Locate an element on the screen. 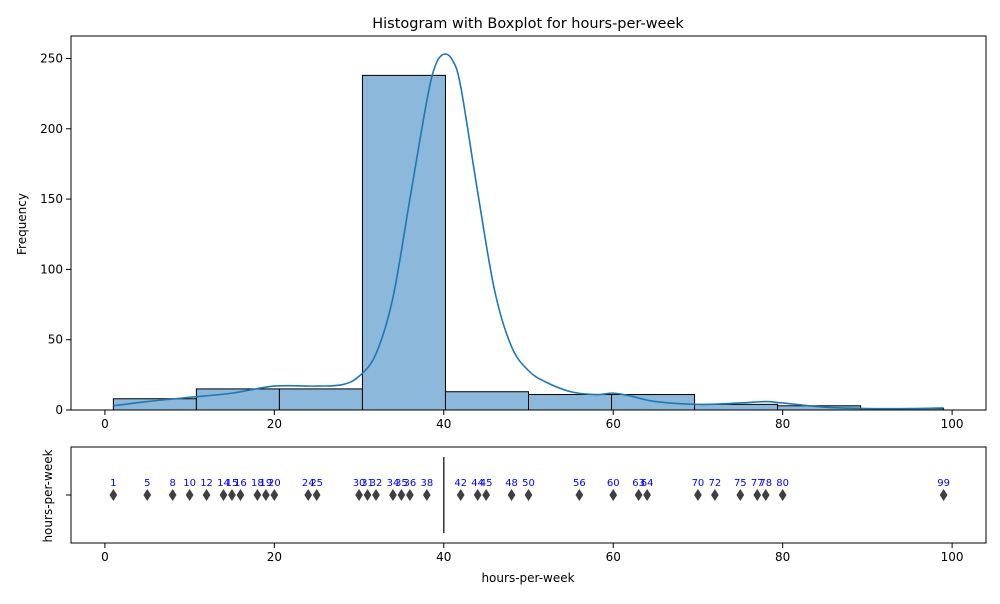  outlier-value-label: 42 is located at coordinates (460, 483).